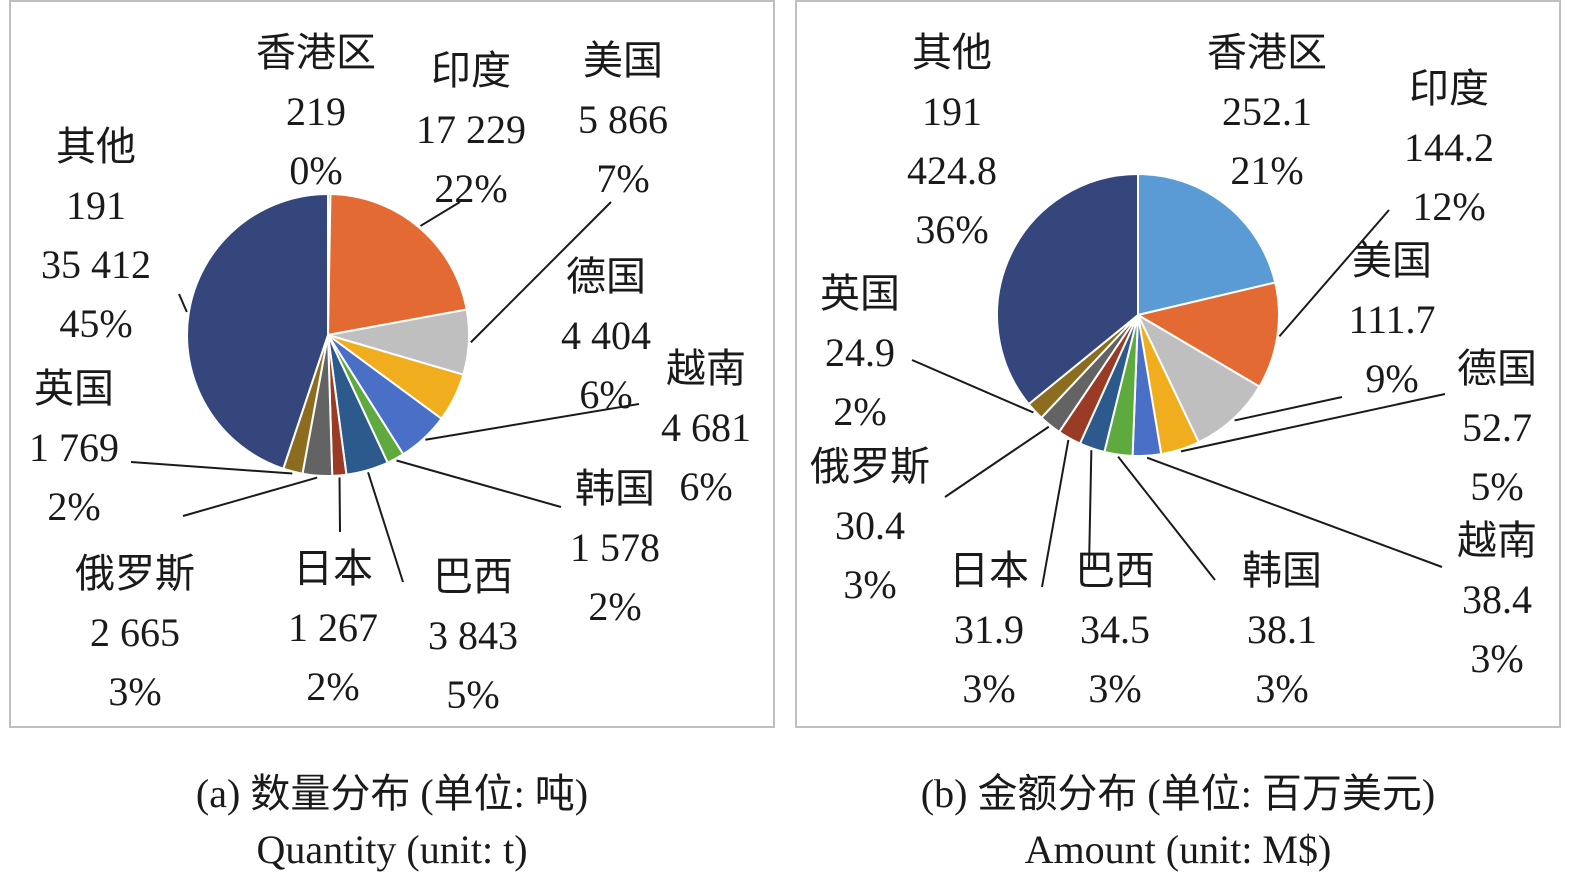 The image size is (1575, 886). I want to click on slice-label-line: 38.4, so click(1497, 599).